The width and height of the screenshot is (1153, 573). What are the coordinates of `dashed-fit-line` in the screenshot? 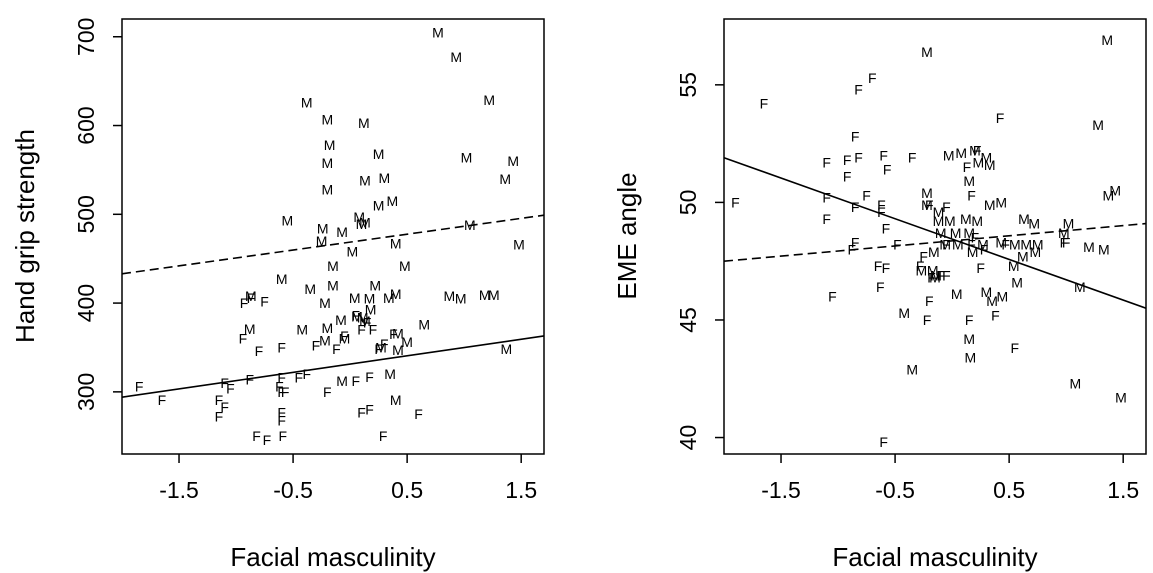 It's located at (935, 242).